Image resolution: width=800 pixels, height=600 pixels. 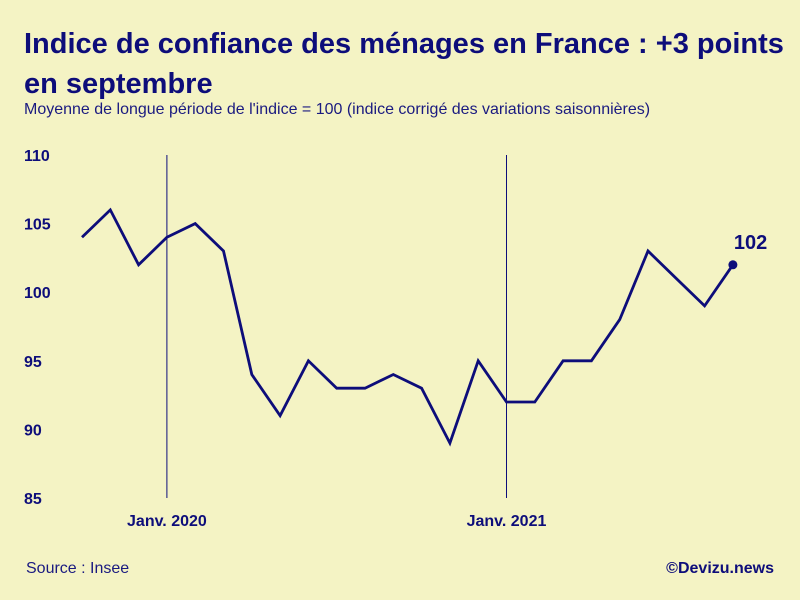 What do you see at coordinates (33, 499) in the screenshot?
I see `y-tick-label: 85` at bounding box center [33, 499].